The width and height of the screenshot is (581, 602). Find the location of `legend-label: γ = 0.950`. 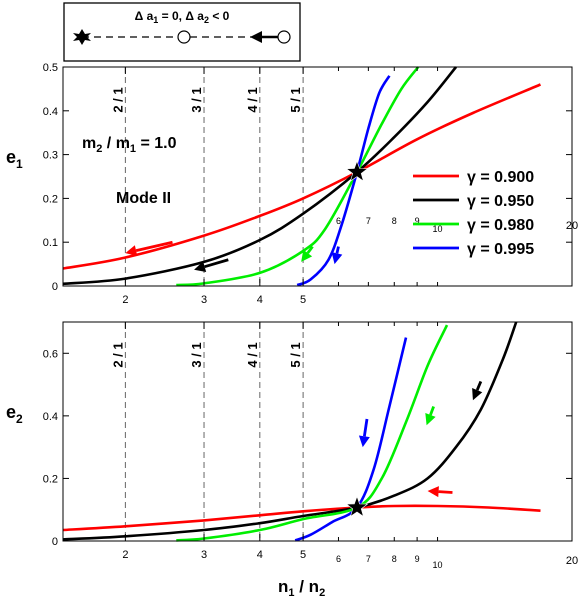

legend-label: γ = 0.950 is located at coordinates (500, 201).